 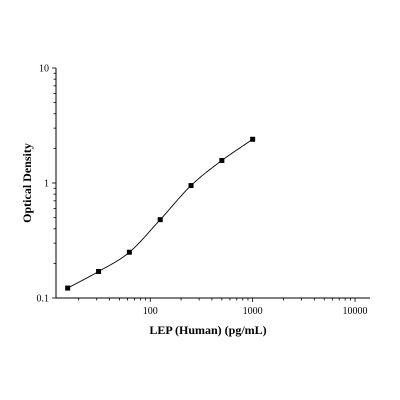 I want to click on y-axis-title: Optical Density, so click(x=27, y=183).